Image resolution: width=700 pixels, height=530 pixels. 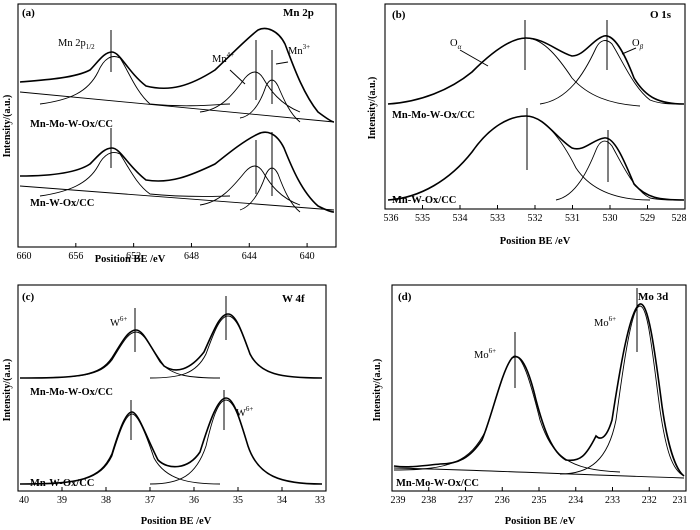 I want to click on panel-d-xtick-label: 237, so click(x=465, y=500).